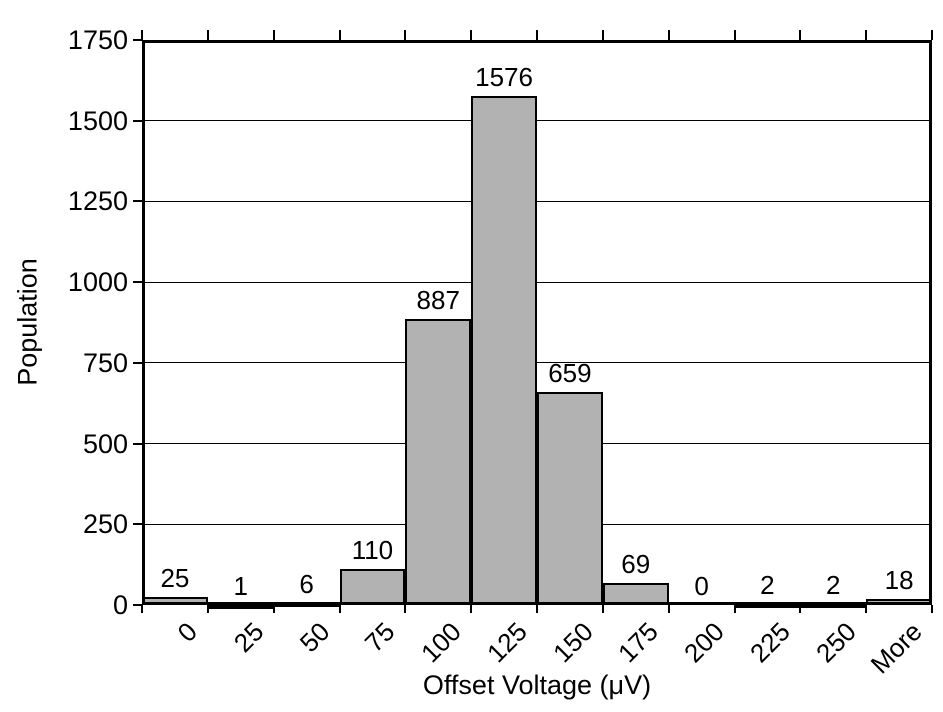 The width and height of the screenshot is (943, 712). What do you see at coordinates (314, 637) in the screenshot?
I see `x-tick-label-text: 50` at bounding box center [314, 637].